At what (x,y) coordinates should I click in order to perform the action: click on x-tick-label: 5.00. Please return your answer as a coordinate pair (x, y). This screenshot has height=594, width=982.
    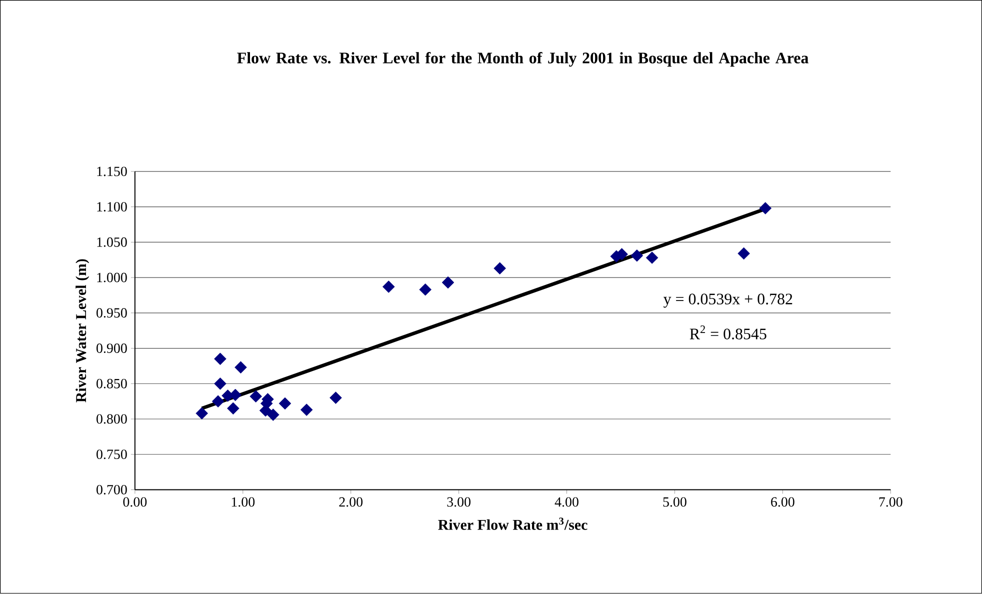
    Looking at the image, I should click on (674, 502).